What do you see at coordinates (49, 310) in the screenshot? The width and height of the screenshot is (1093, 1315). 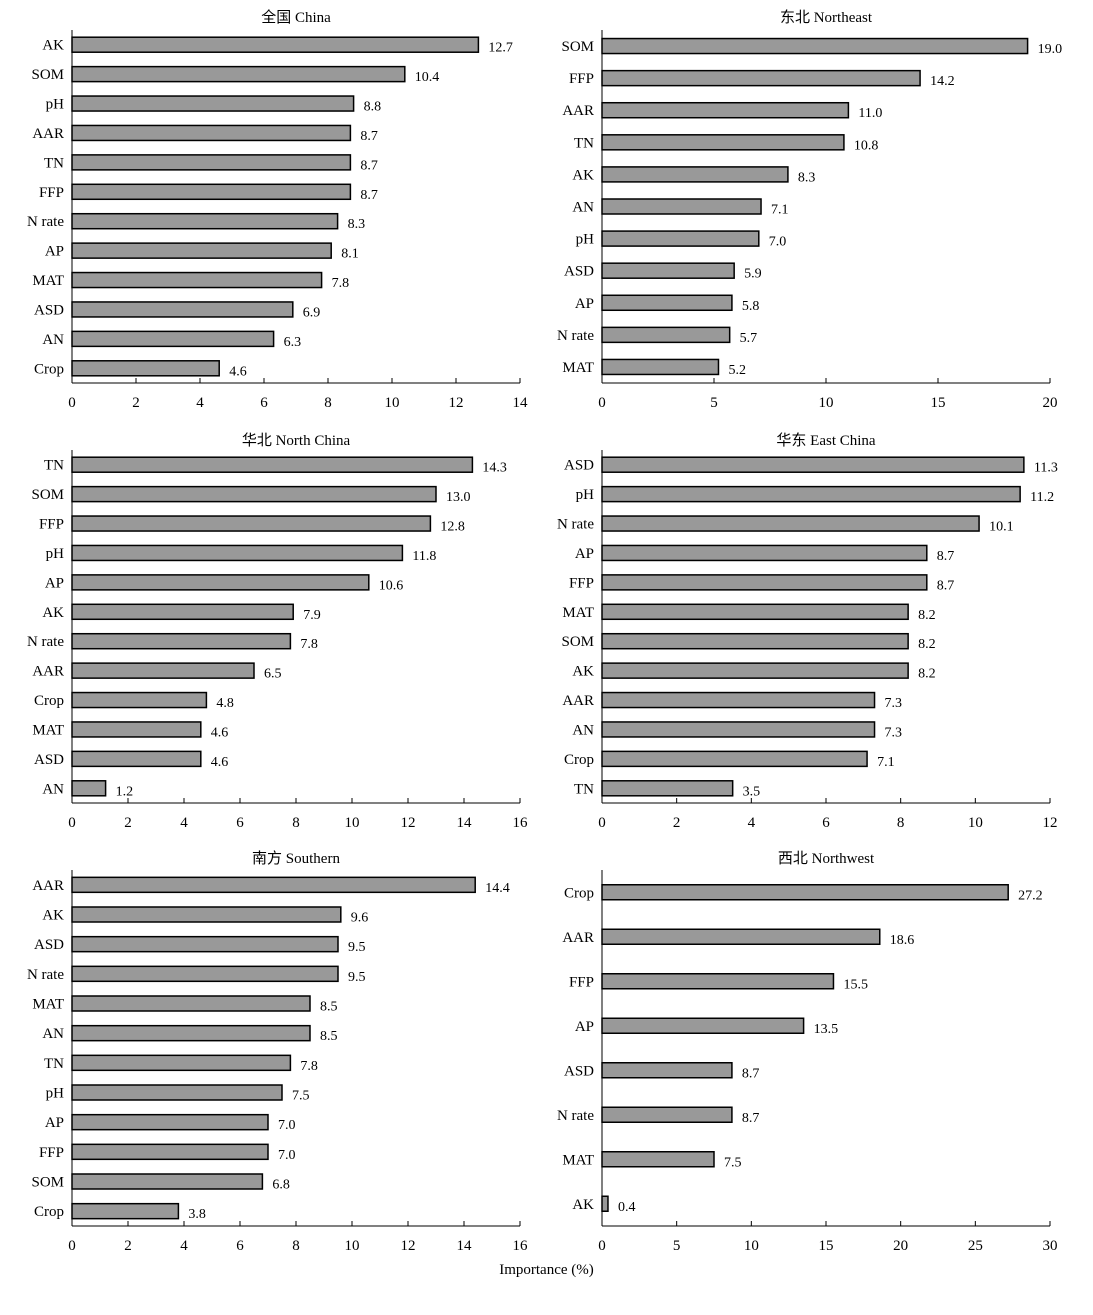 I see `category-label: ASD` at bounding box center [49, 310].